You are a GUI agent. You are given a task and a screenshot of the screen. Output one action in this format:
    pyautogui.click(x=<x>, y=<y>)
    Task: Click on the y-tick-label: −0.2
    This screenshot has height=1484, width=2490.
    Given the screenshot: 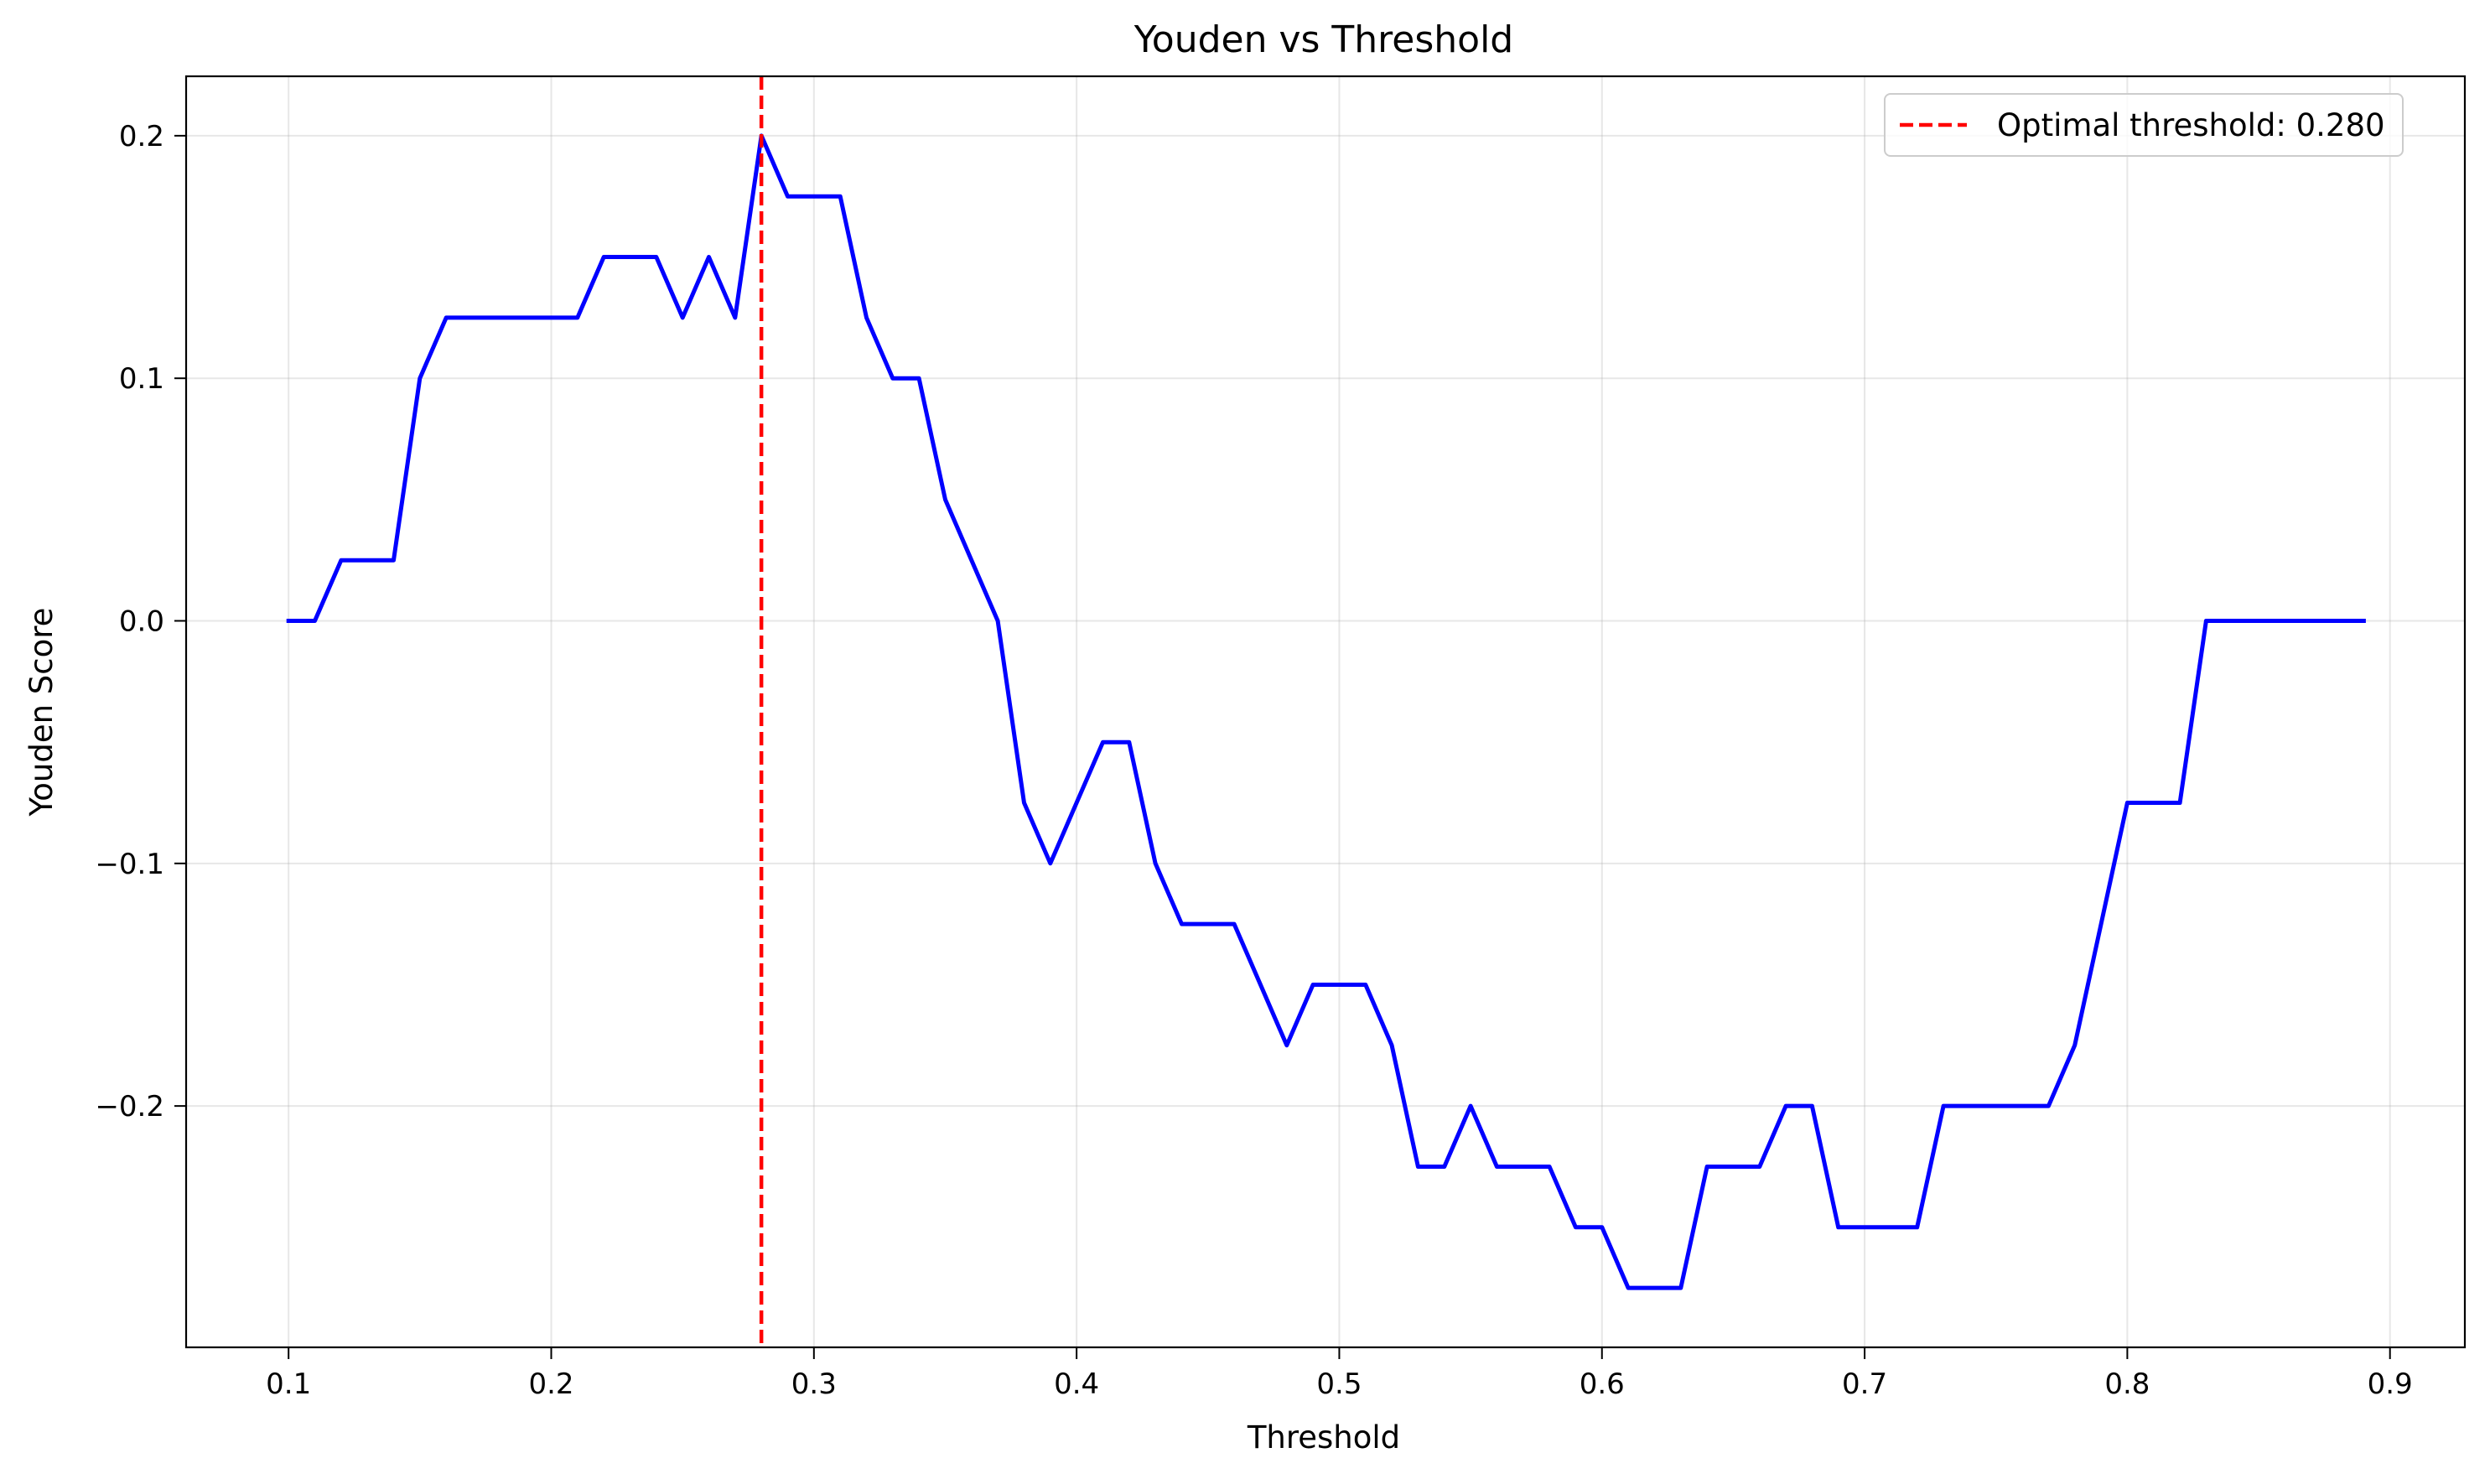 What is the action you would take?
    pyautogui.click(x=129, y=1106)
    